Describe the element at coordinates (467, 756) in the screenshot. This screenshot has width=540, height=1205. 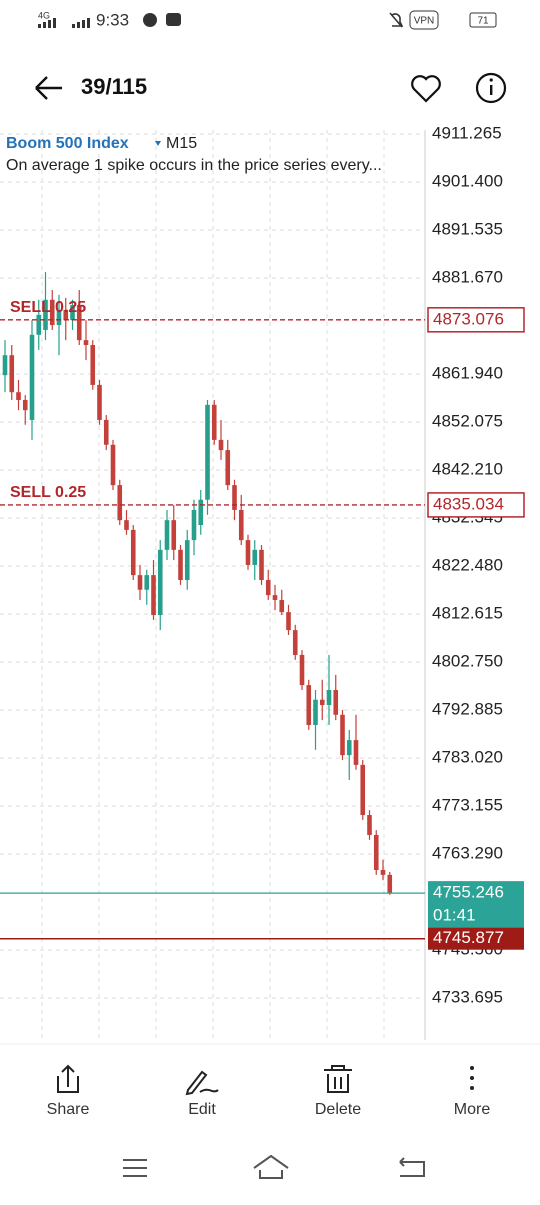
I see `y-tick-label: 4783.020` at that location.